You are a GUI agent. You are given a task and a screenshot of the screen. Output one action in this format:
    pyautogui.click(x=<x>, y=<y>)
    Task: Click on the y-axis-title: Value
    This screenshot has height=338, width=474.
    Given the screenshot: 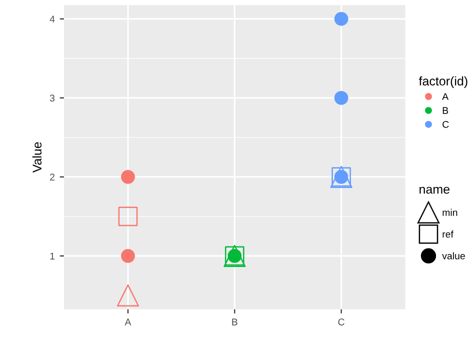 What is the action you would take?
    pyautogui.click(x=37, y=157)
    